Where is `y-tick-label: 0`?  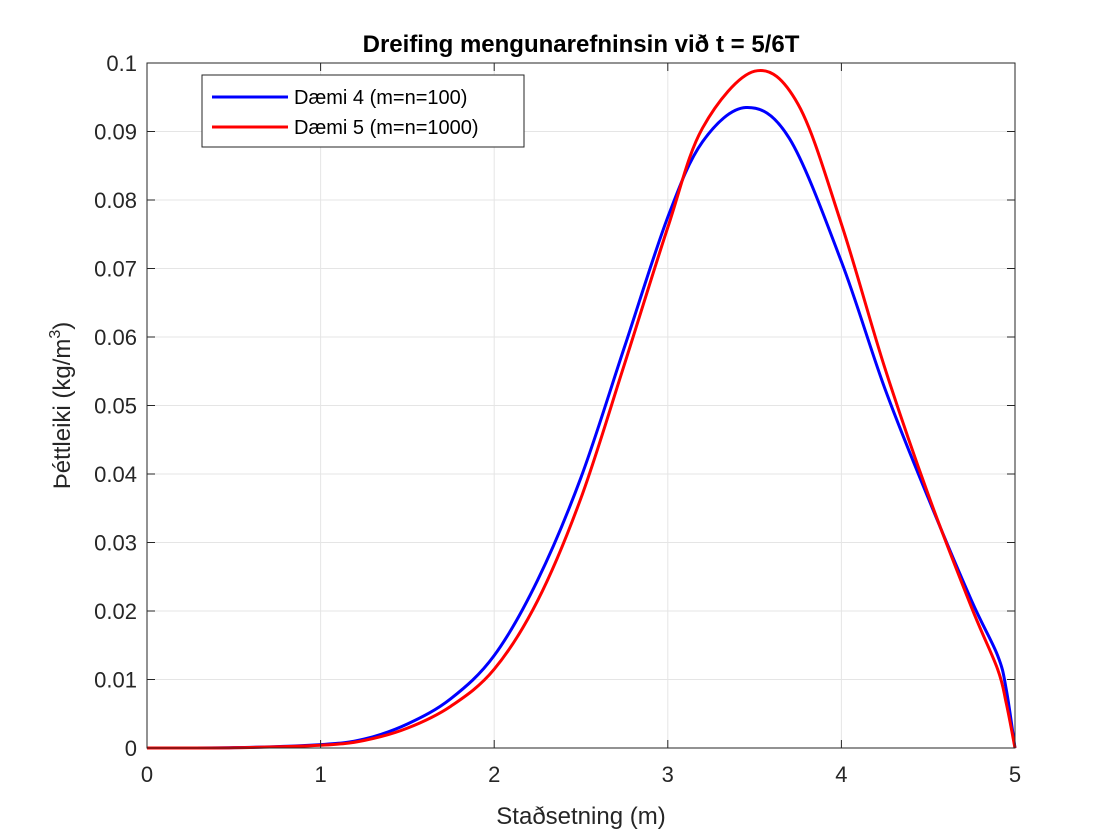 y-tick-label: 0 is located at coordinates (131, 748).